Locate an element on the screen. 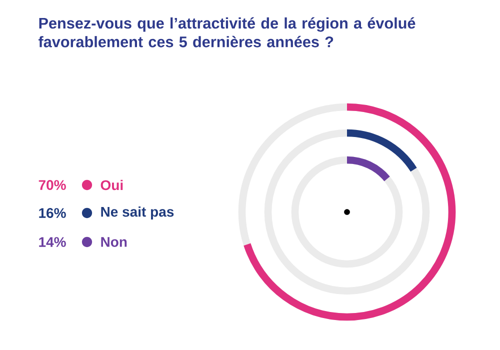 Image resolution: width=500 pixels, height=350 pixels. category-label: Non is located at coordinates (114, 242).